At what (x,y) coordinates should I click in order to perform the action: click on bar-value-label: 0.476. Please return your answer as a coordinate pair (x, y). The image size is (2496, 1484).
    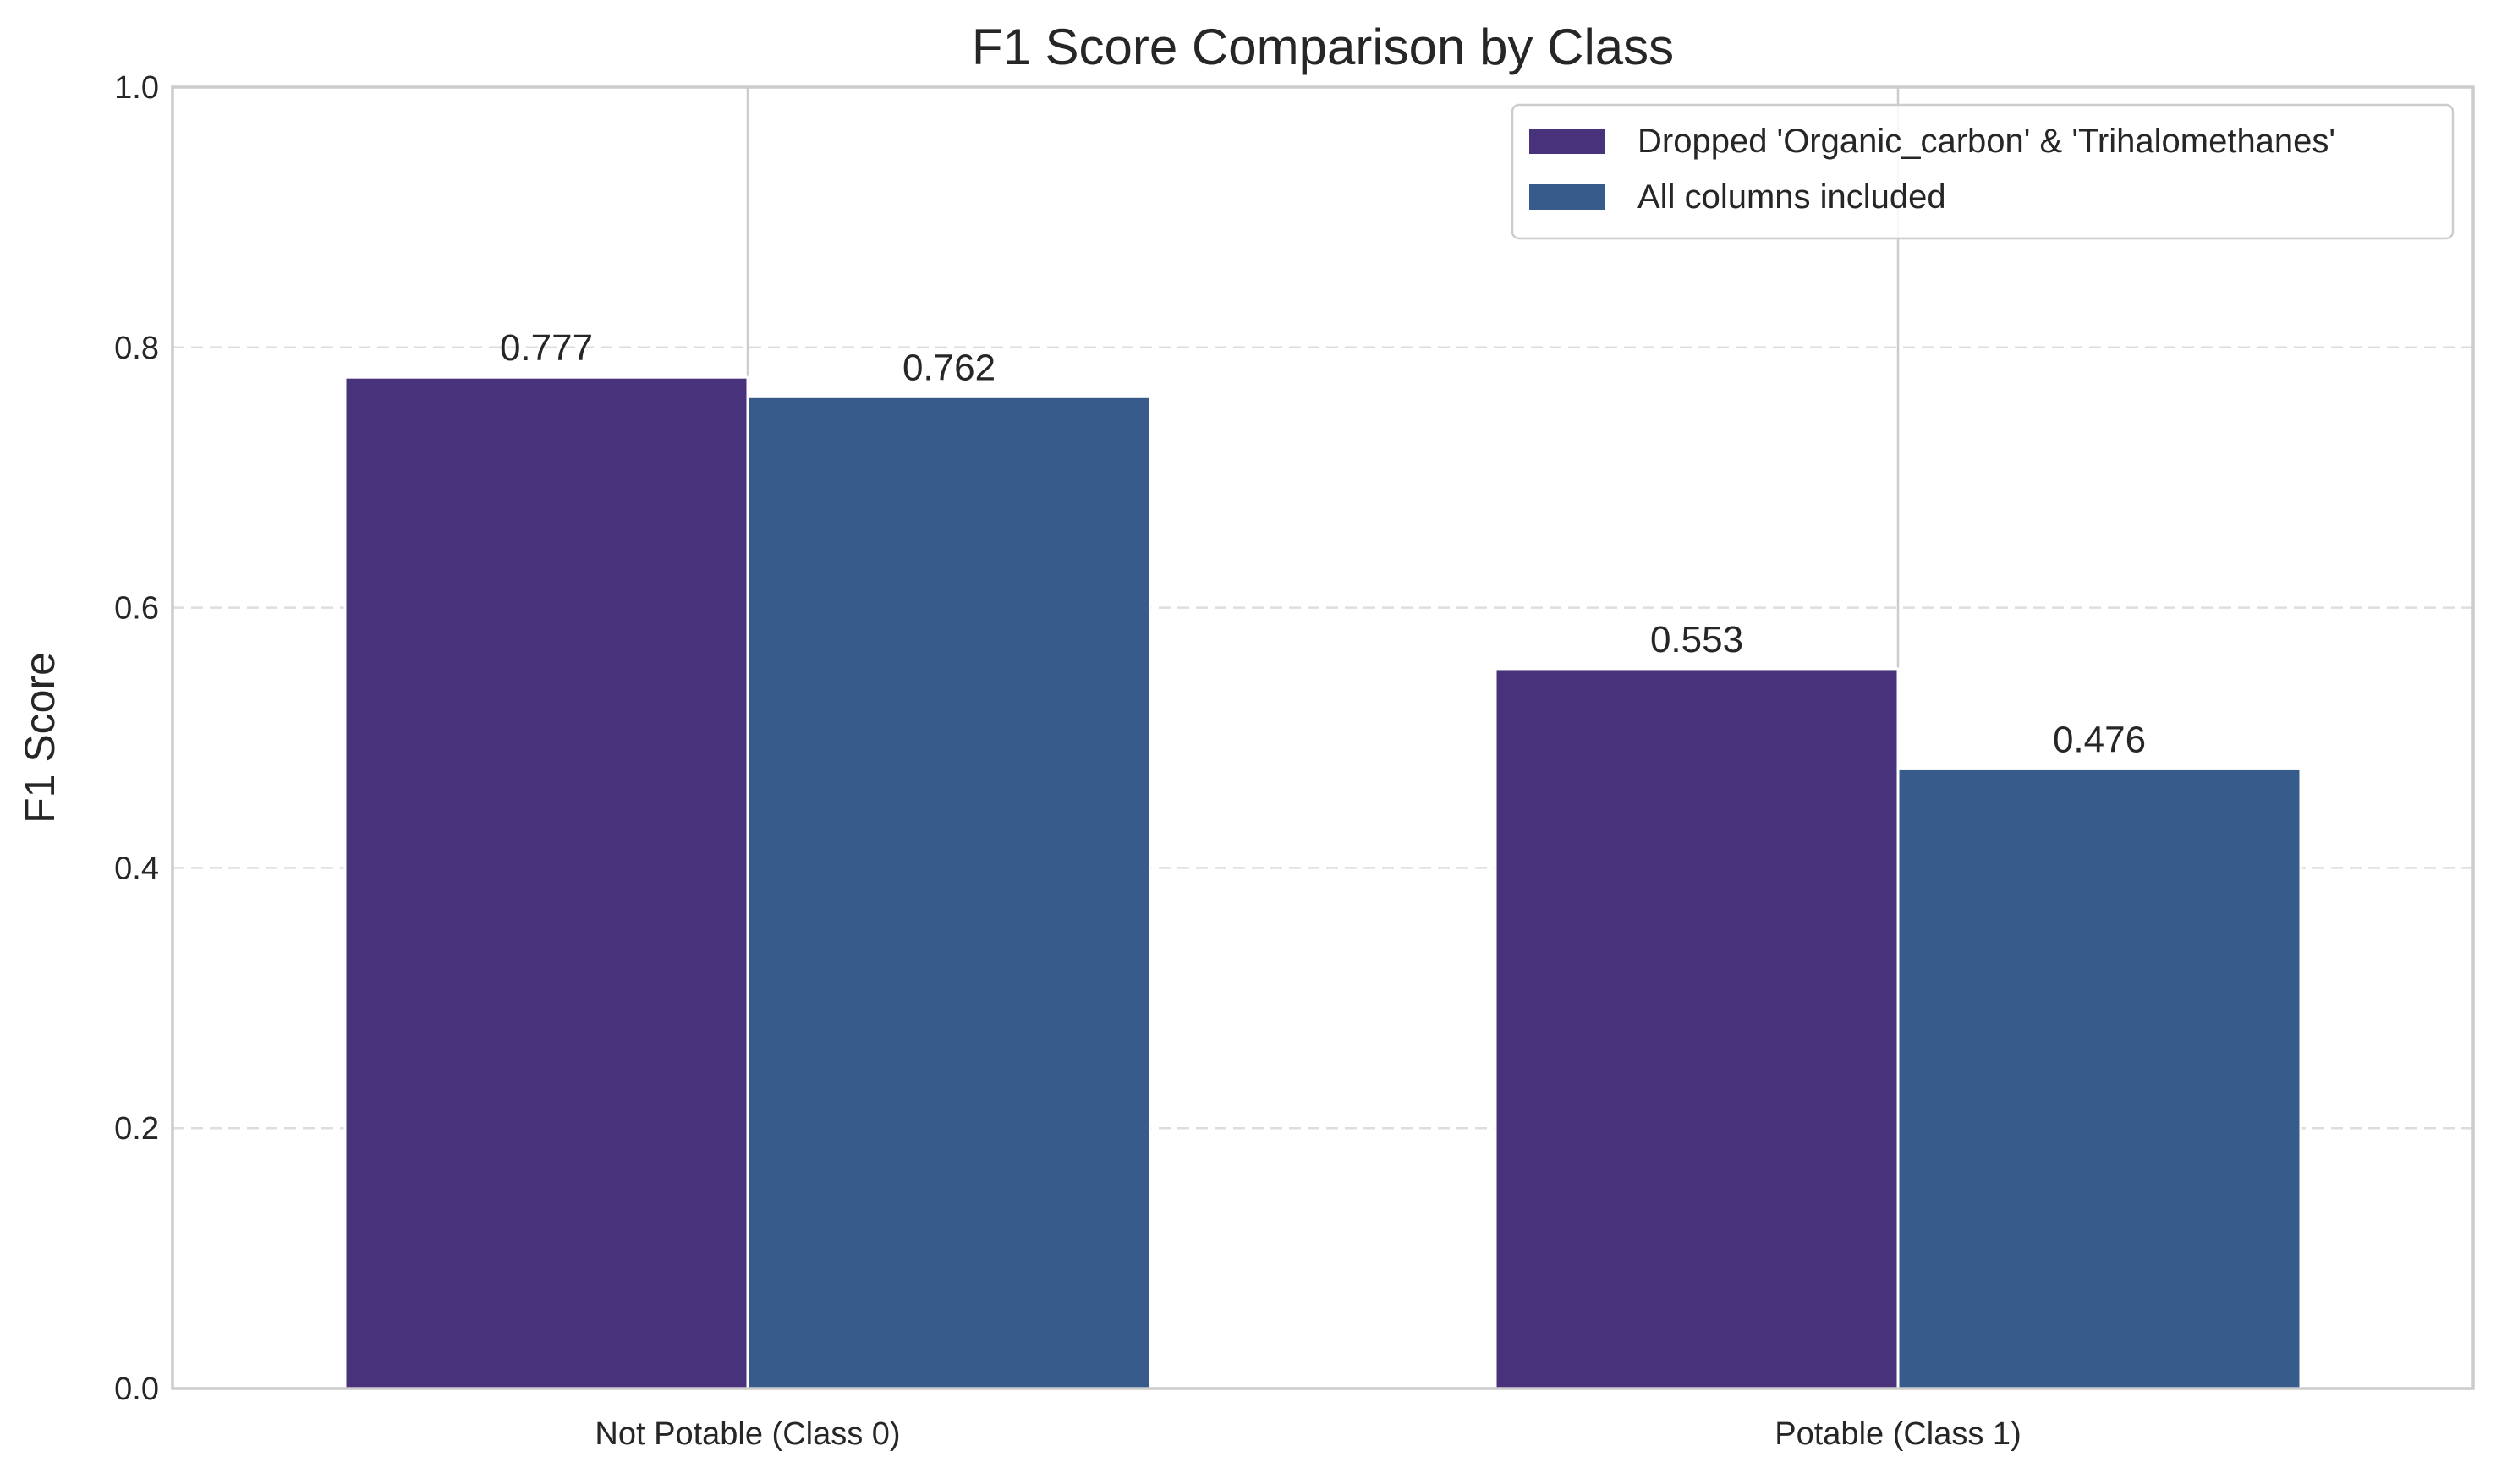
    Looking at the image, I should click on (2100, 739).